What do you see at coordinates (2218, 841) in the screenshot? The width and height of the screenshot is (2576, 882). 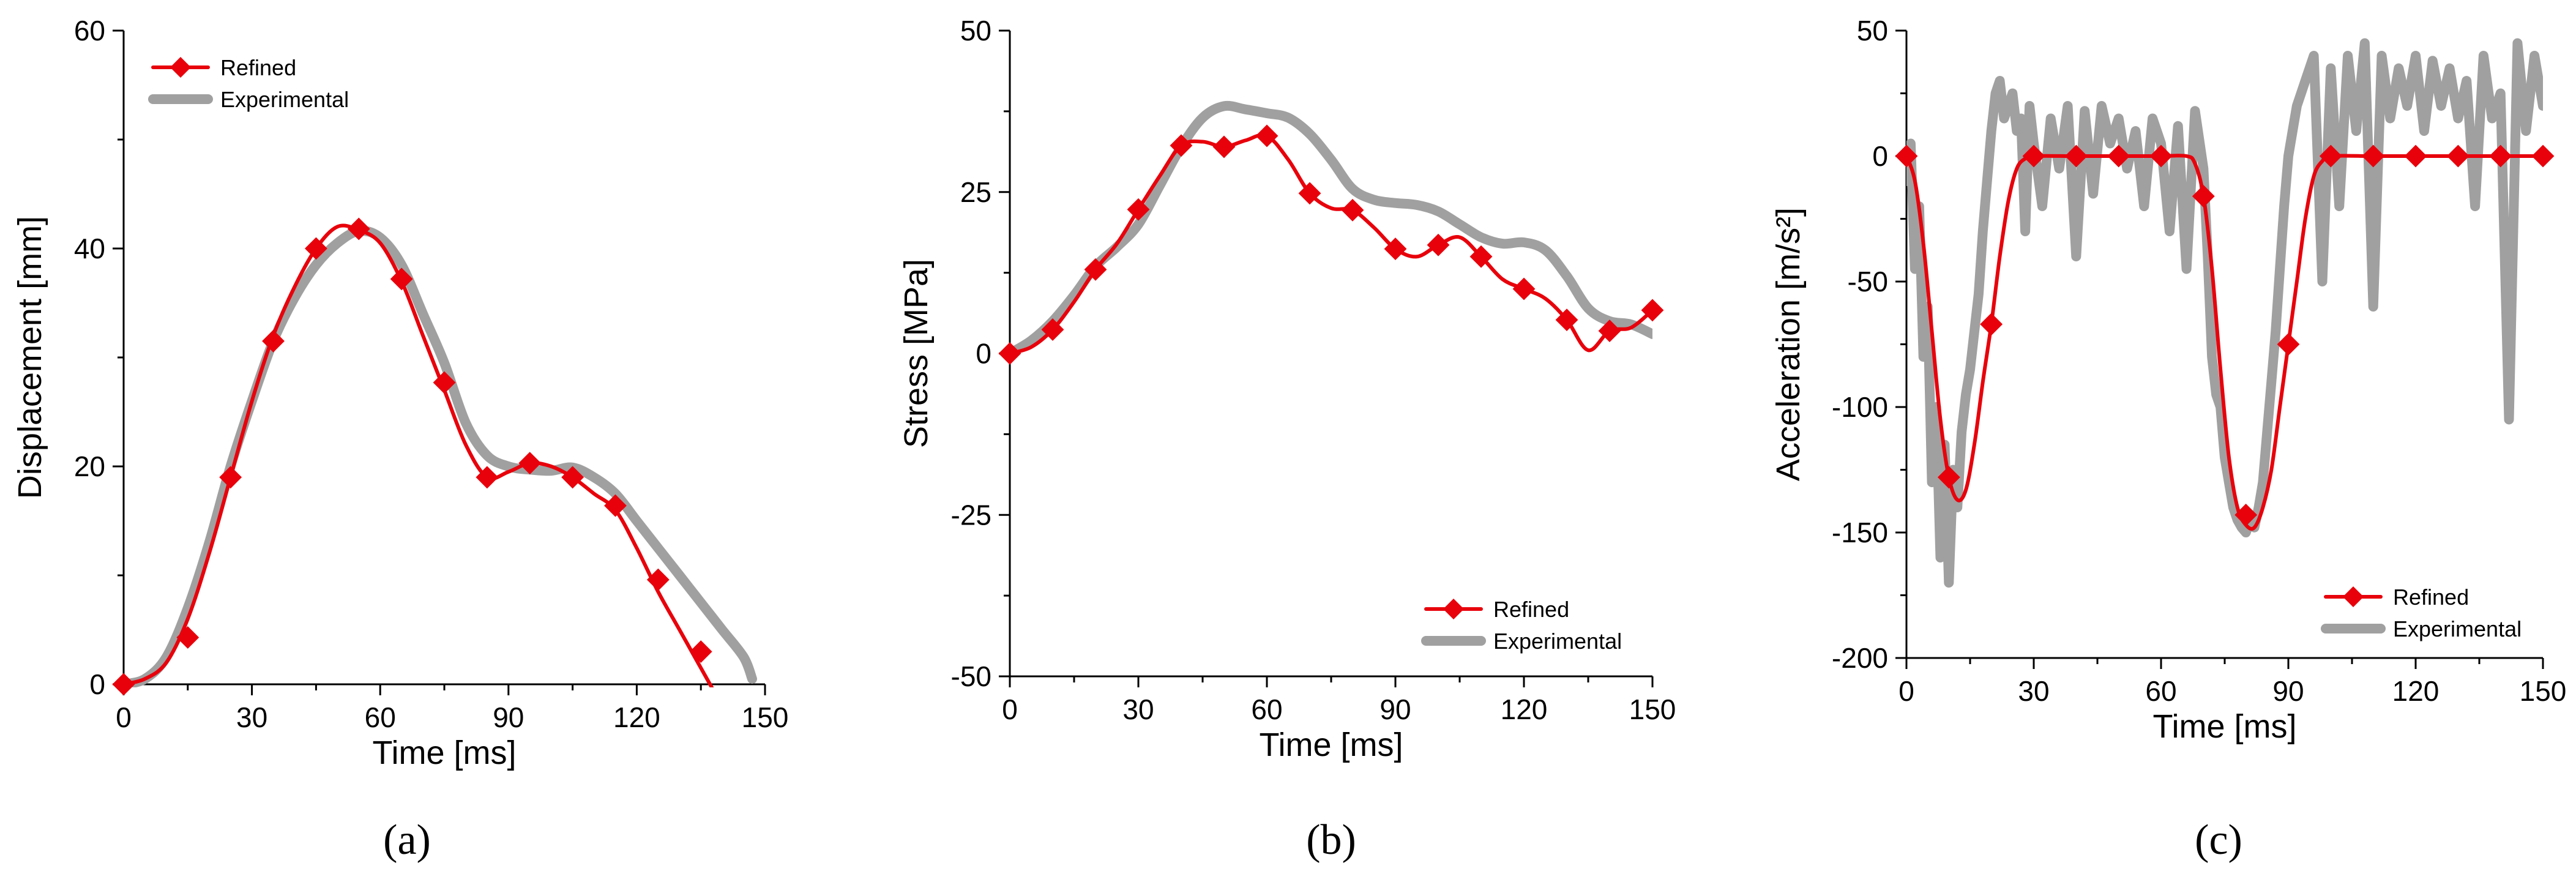 I see `panel-label: (c)` at bounding box center [2218, 841].